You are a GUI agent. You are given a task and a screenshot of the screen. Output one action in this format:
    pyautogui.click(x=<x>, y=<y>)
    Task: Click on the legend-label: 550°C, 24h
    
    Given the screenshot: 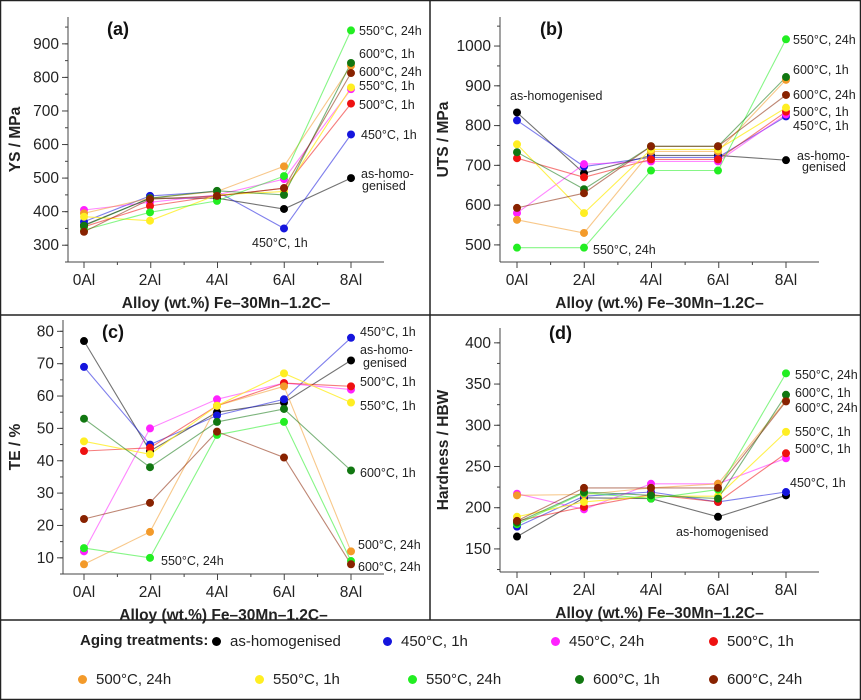 What is the action you would take?
    pyautogui.click(x=464, y=679)
    